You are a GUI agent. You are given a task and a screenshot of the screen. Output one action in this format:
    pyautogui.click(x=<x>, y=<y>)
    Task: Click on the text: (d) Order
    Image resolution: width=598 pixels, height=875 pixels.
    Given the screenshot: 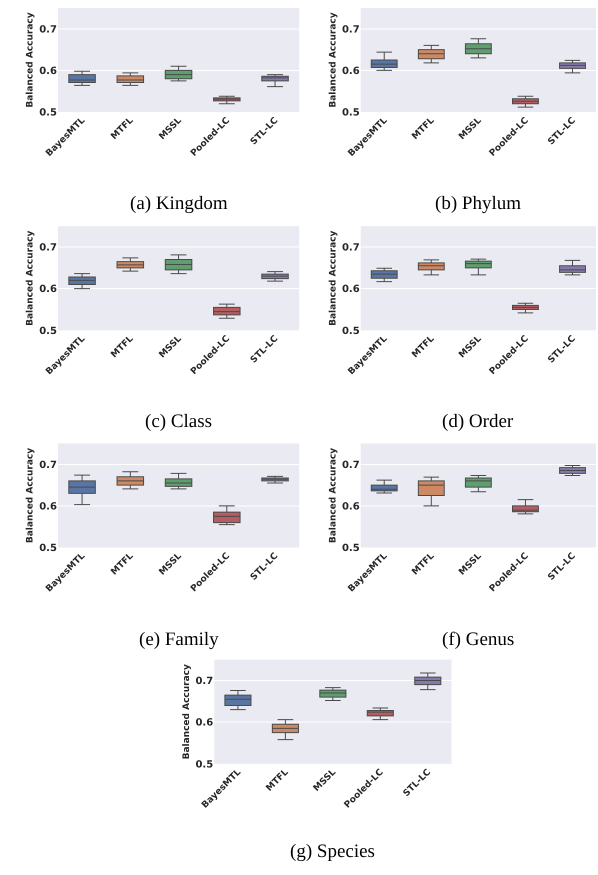 What is the action you would take?
    pyautogui.click(x=478, y=421)
    